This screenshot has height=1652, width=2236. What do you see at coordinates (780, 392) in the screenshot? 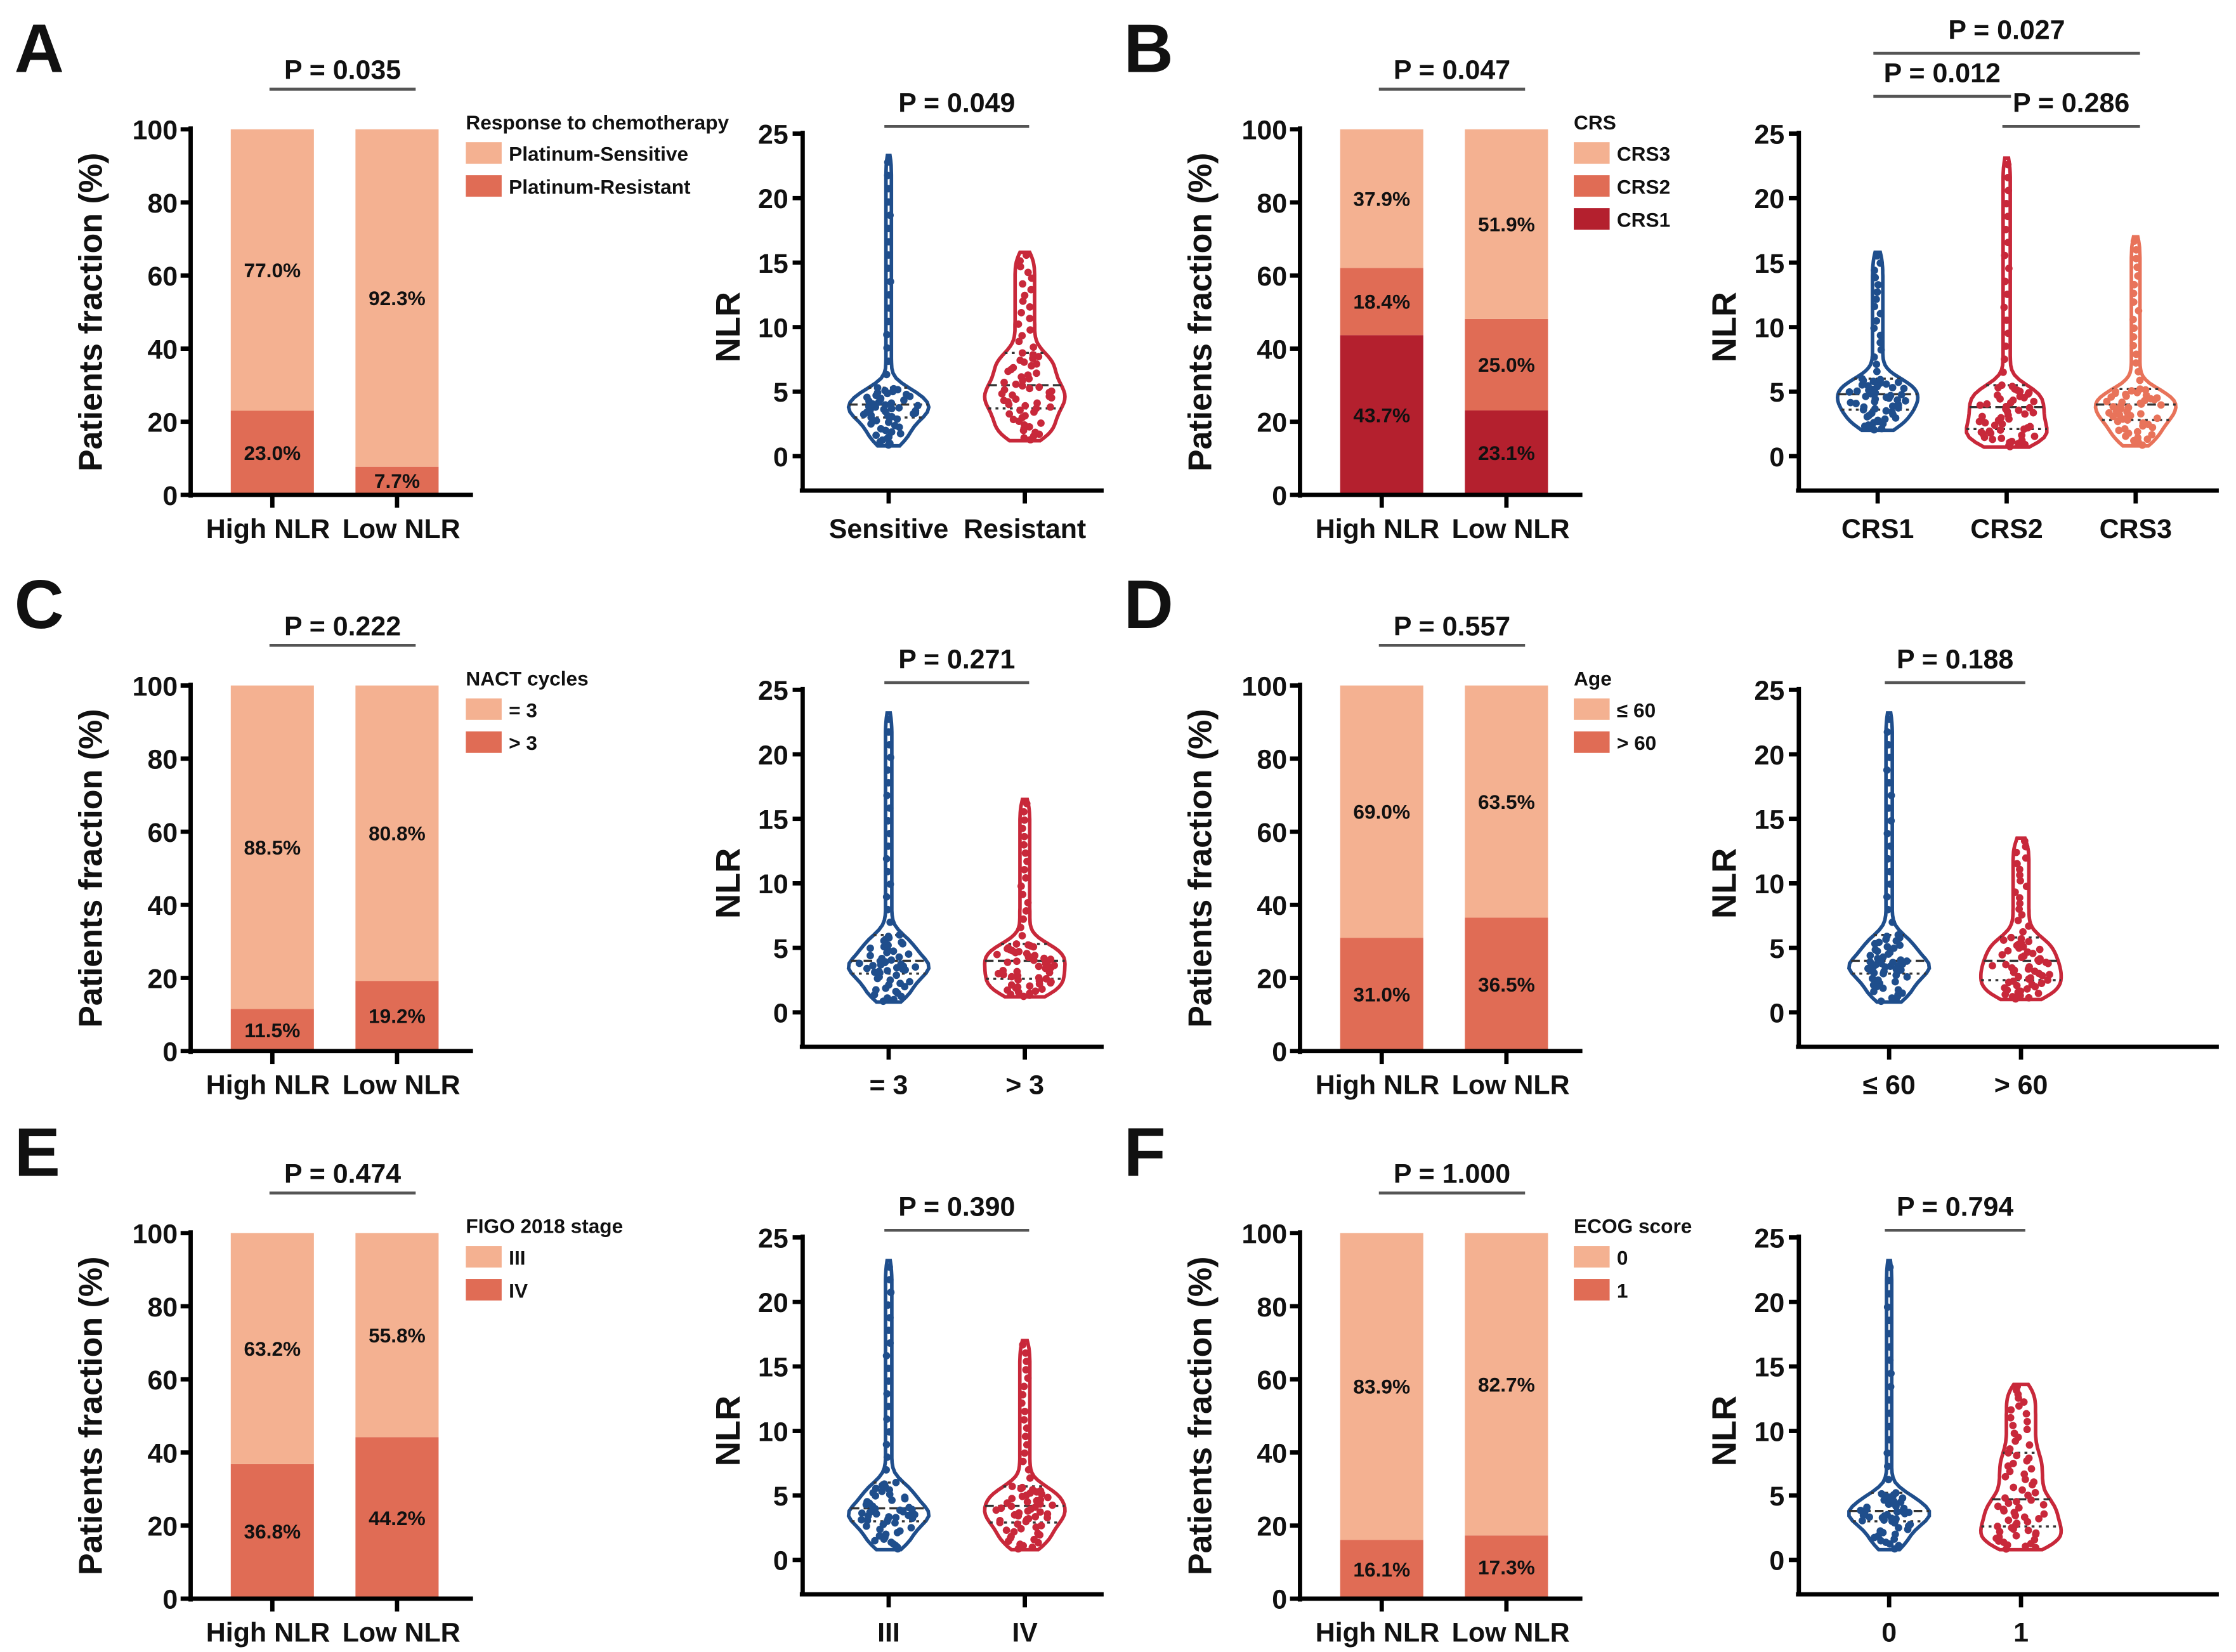
I see `y-tick-label: 5` at bounding box center [780, 392].